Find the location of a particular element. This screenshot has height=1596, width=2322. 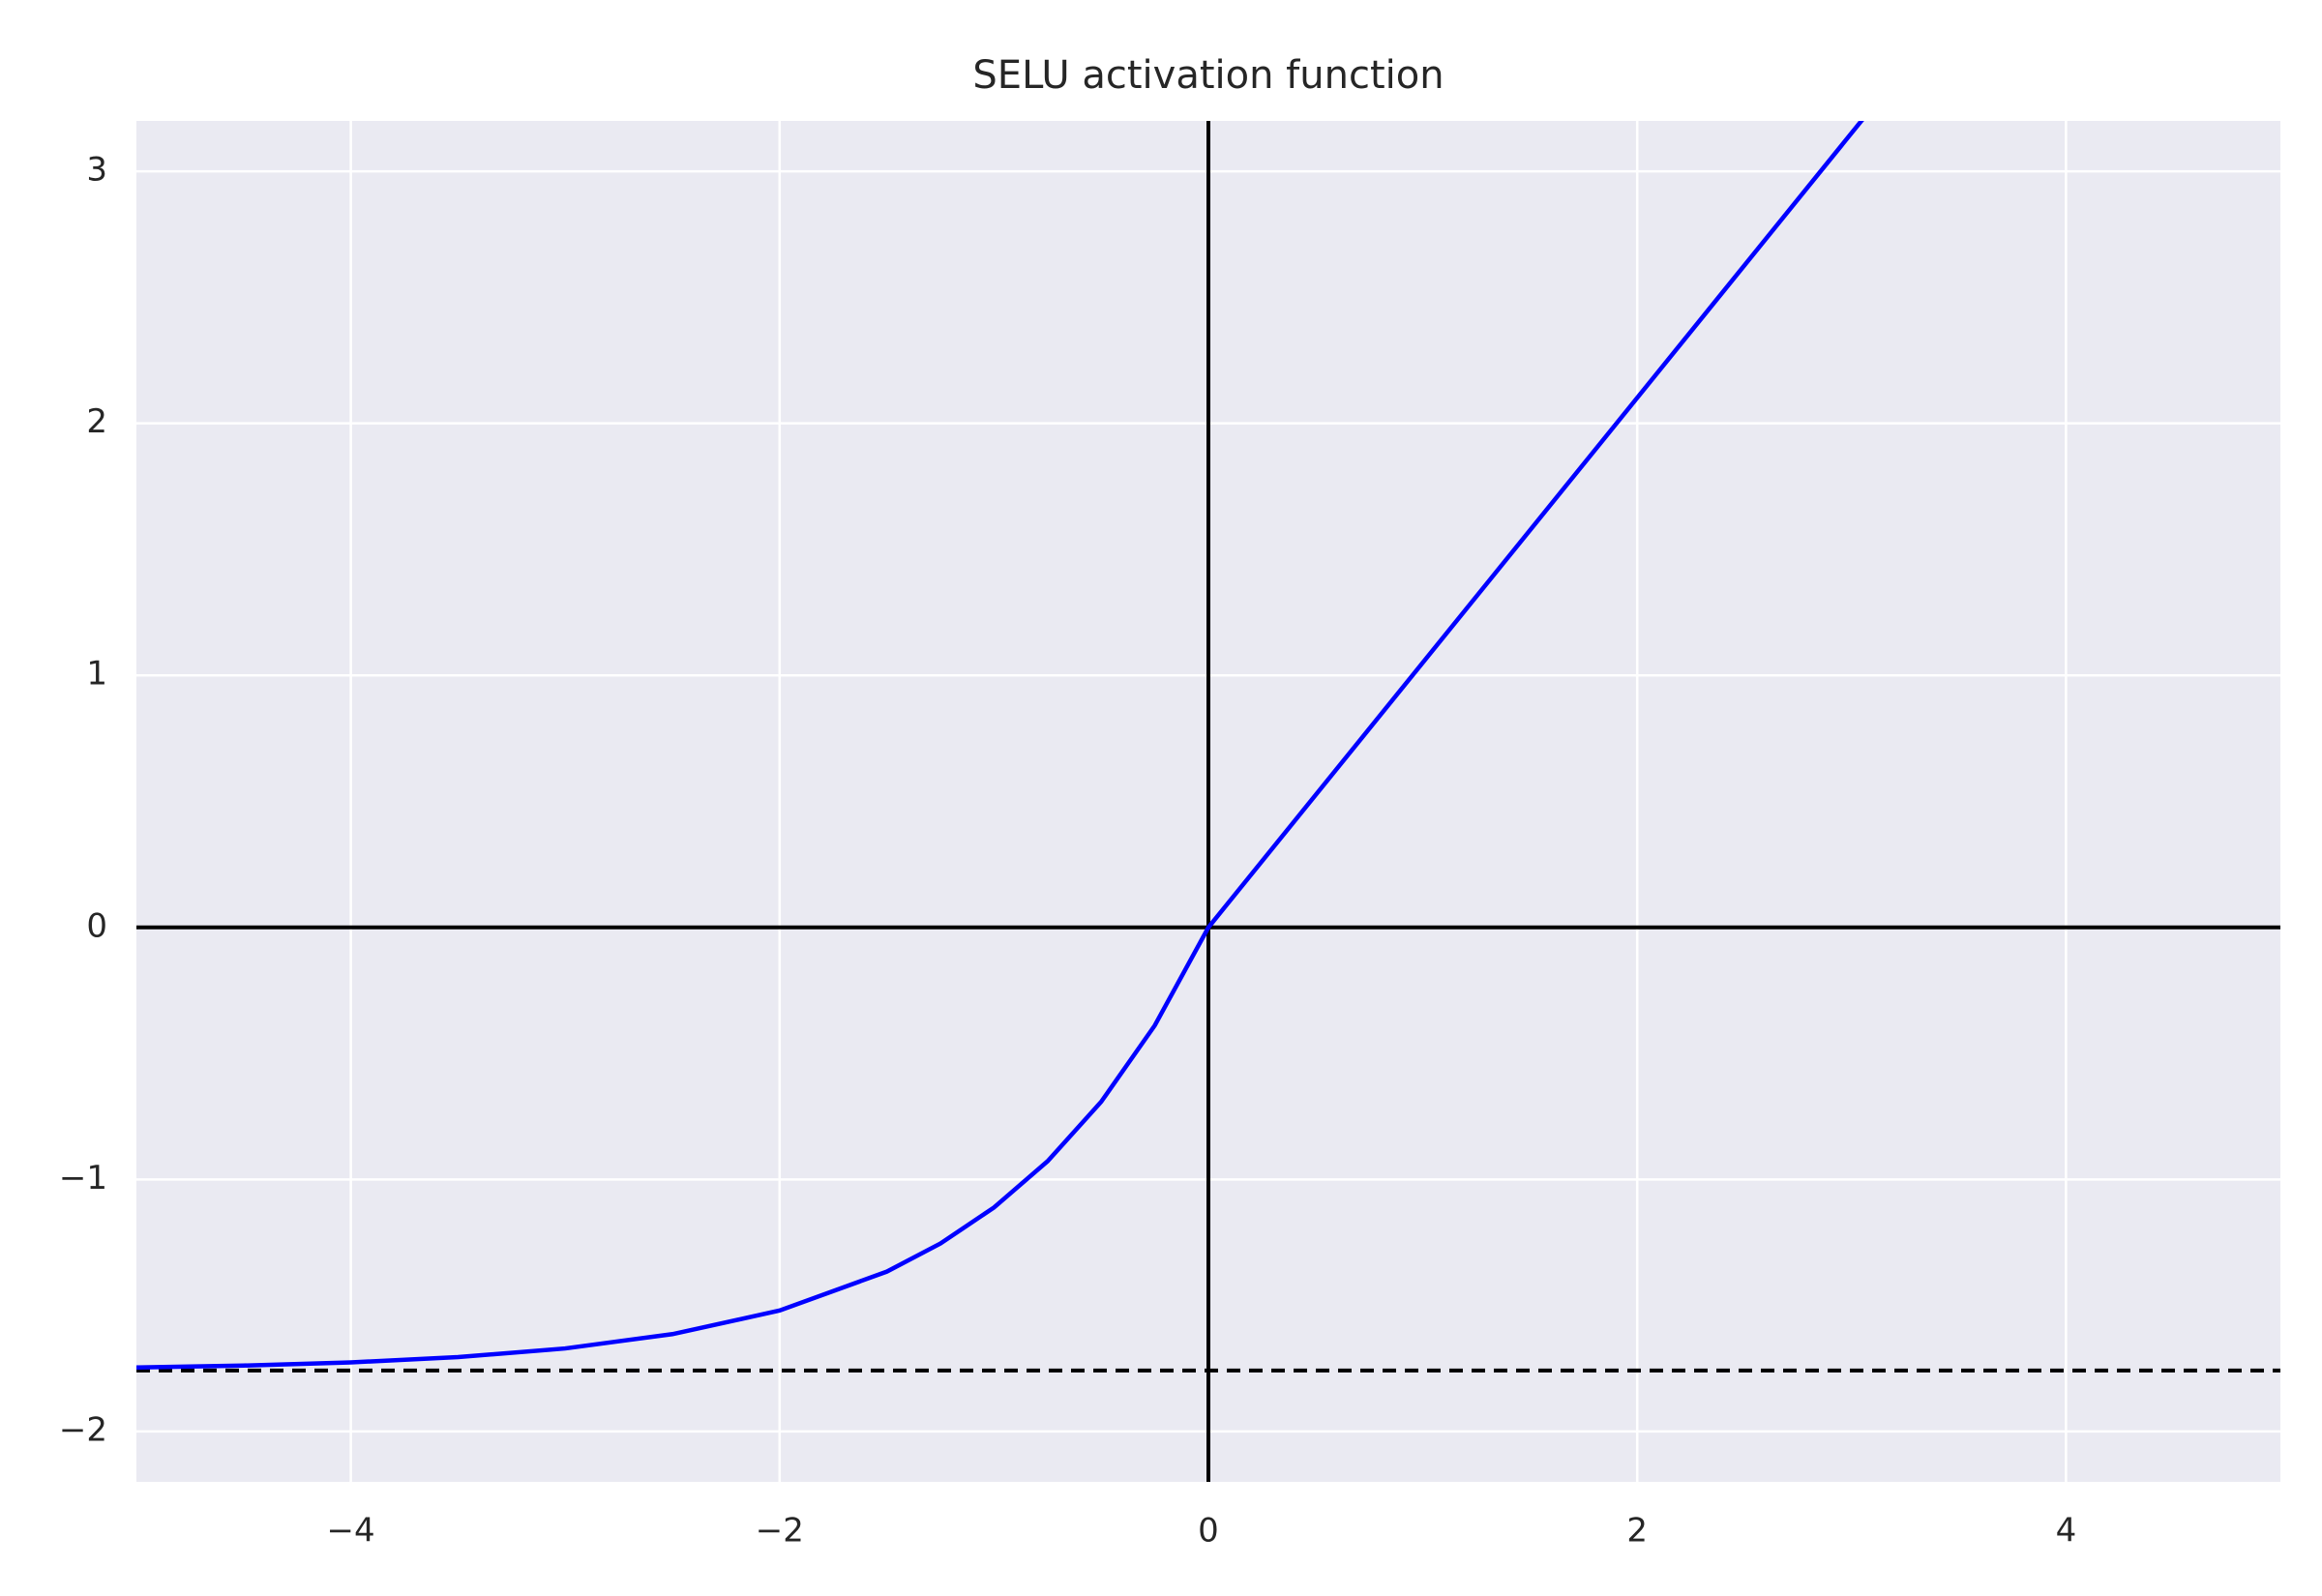

chart-title: SELU activation function is located at coordinates (1208, 75).